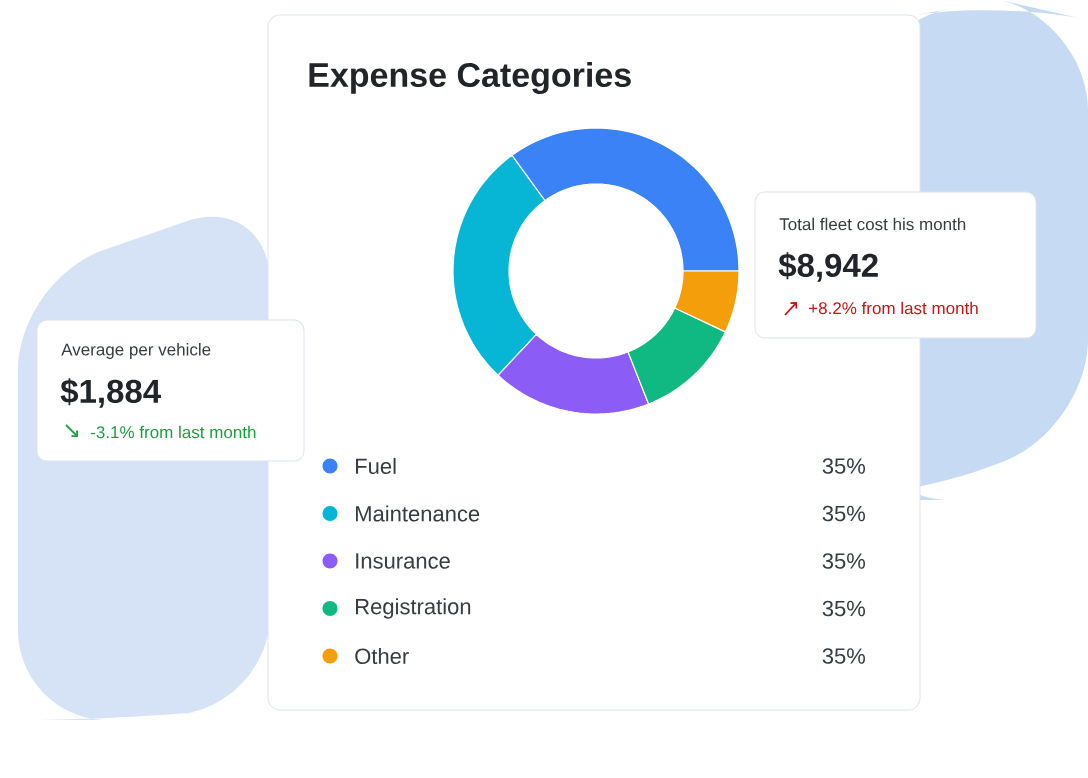 The height and width of the screenshot is (778, 1088). Describe the element at coordinates (872, 224) in the screenshot. I see `text: Total fleet cost his month` at that location.